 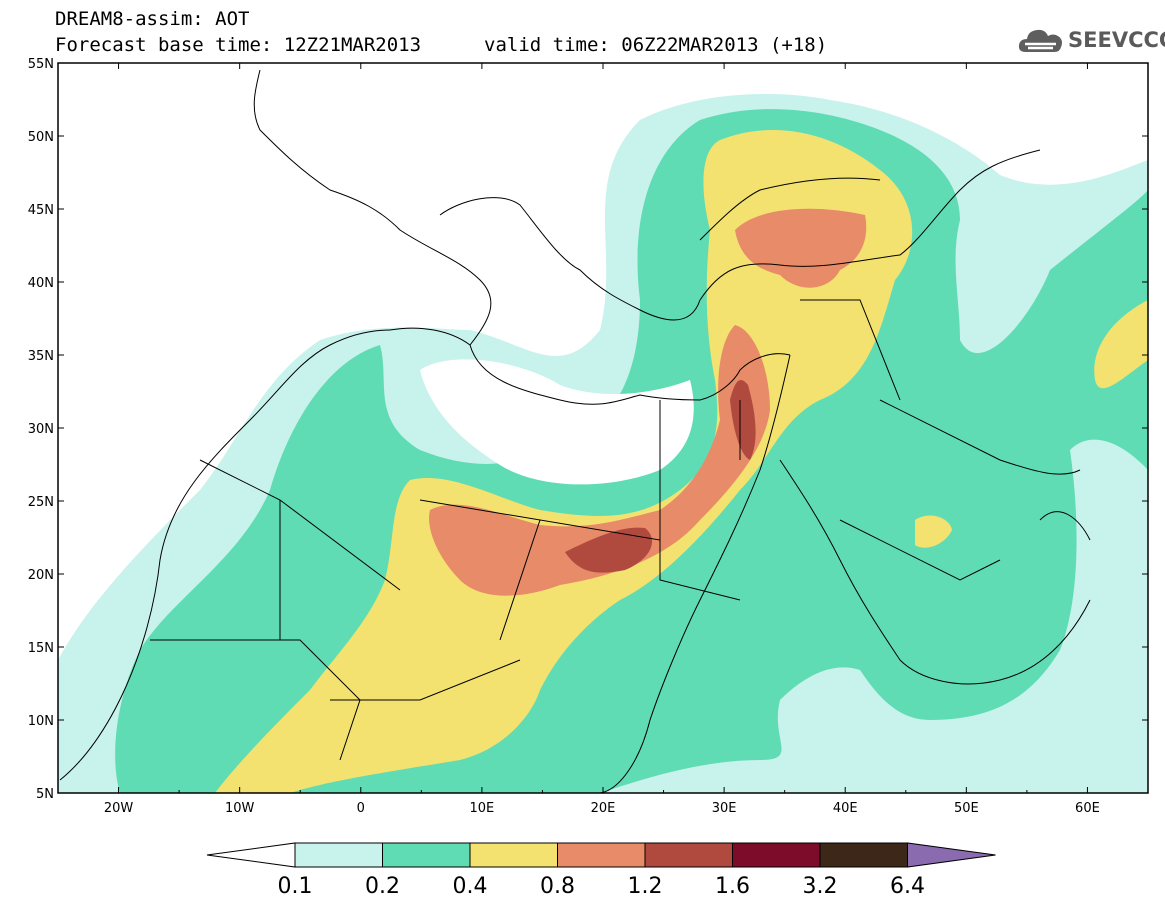 I want to click on colorbar-label: 0.1, so click(x=295, y=886).